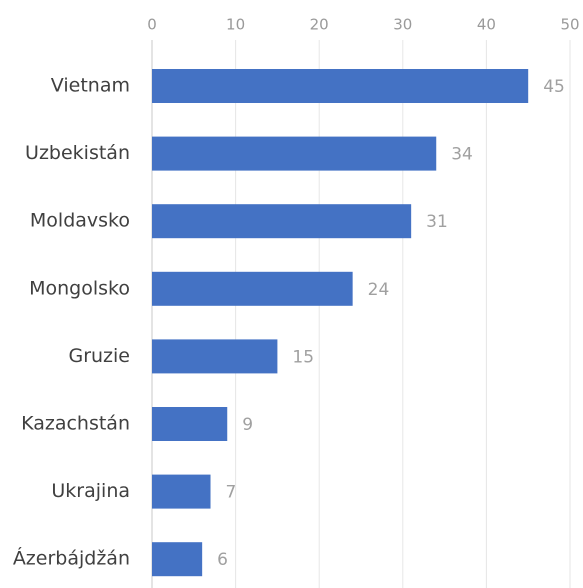 The image size is (583, 588). Describe the element at coordinates (319, 25) in the screenshot. I see `x-tick-label: 20` at that location.